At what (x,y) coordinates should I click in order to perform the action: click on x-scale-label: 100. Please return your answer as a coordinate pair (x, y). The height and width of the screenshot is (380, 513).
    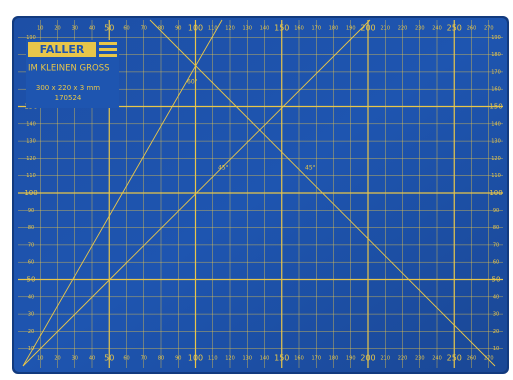
    Looking at the image, I should click on (195, 358).